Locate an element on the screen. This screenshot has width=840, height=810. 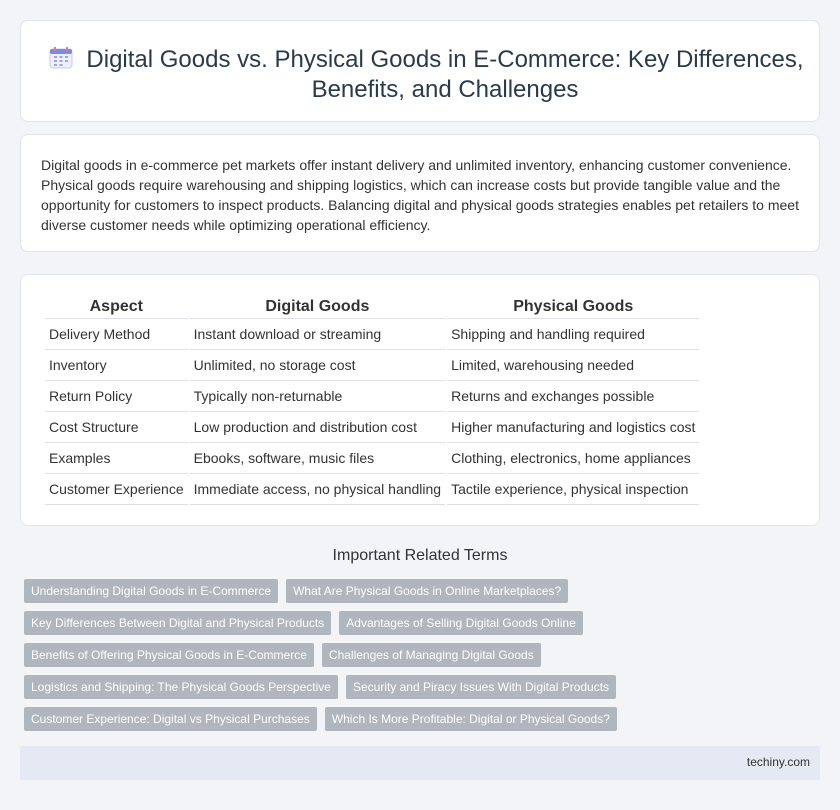
table-cell: Return Policy is located at coordinates (116, 396).